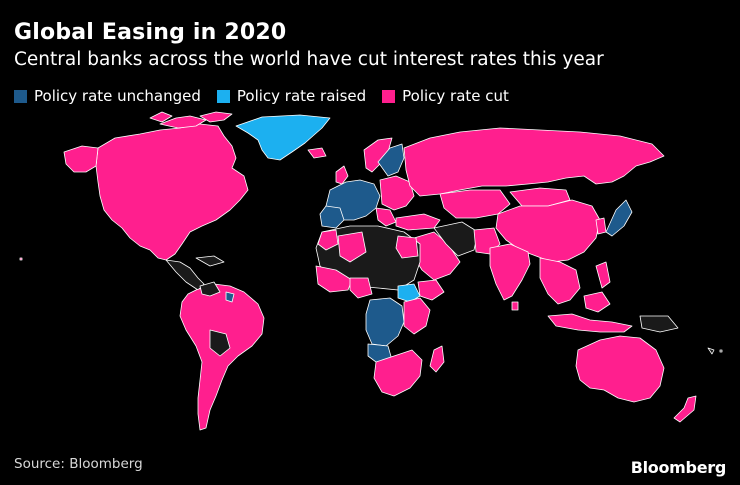 This screenshot has width=740, height=485. Describe the element at coordinates (386, 217) in the screenshot. I see `region-balkans` at that location.